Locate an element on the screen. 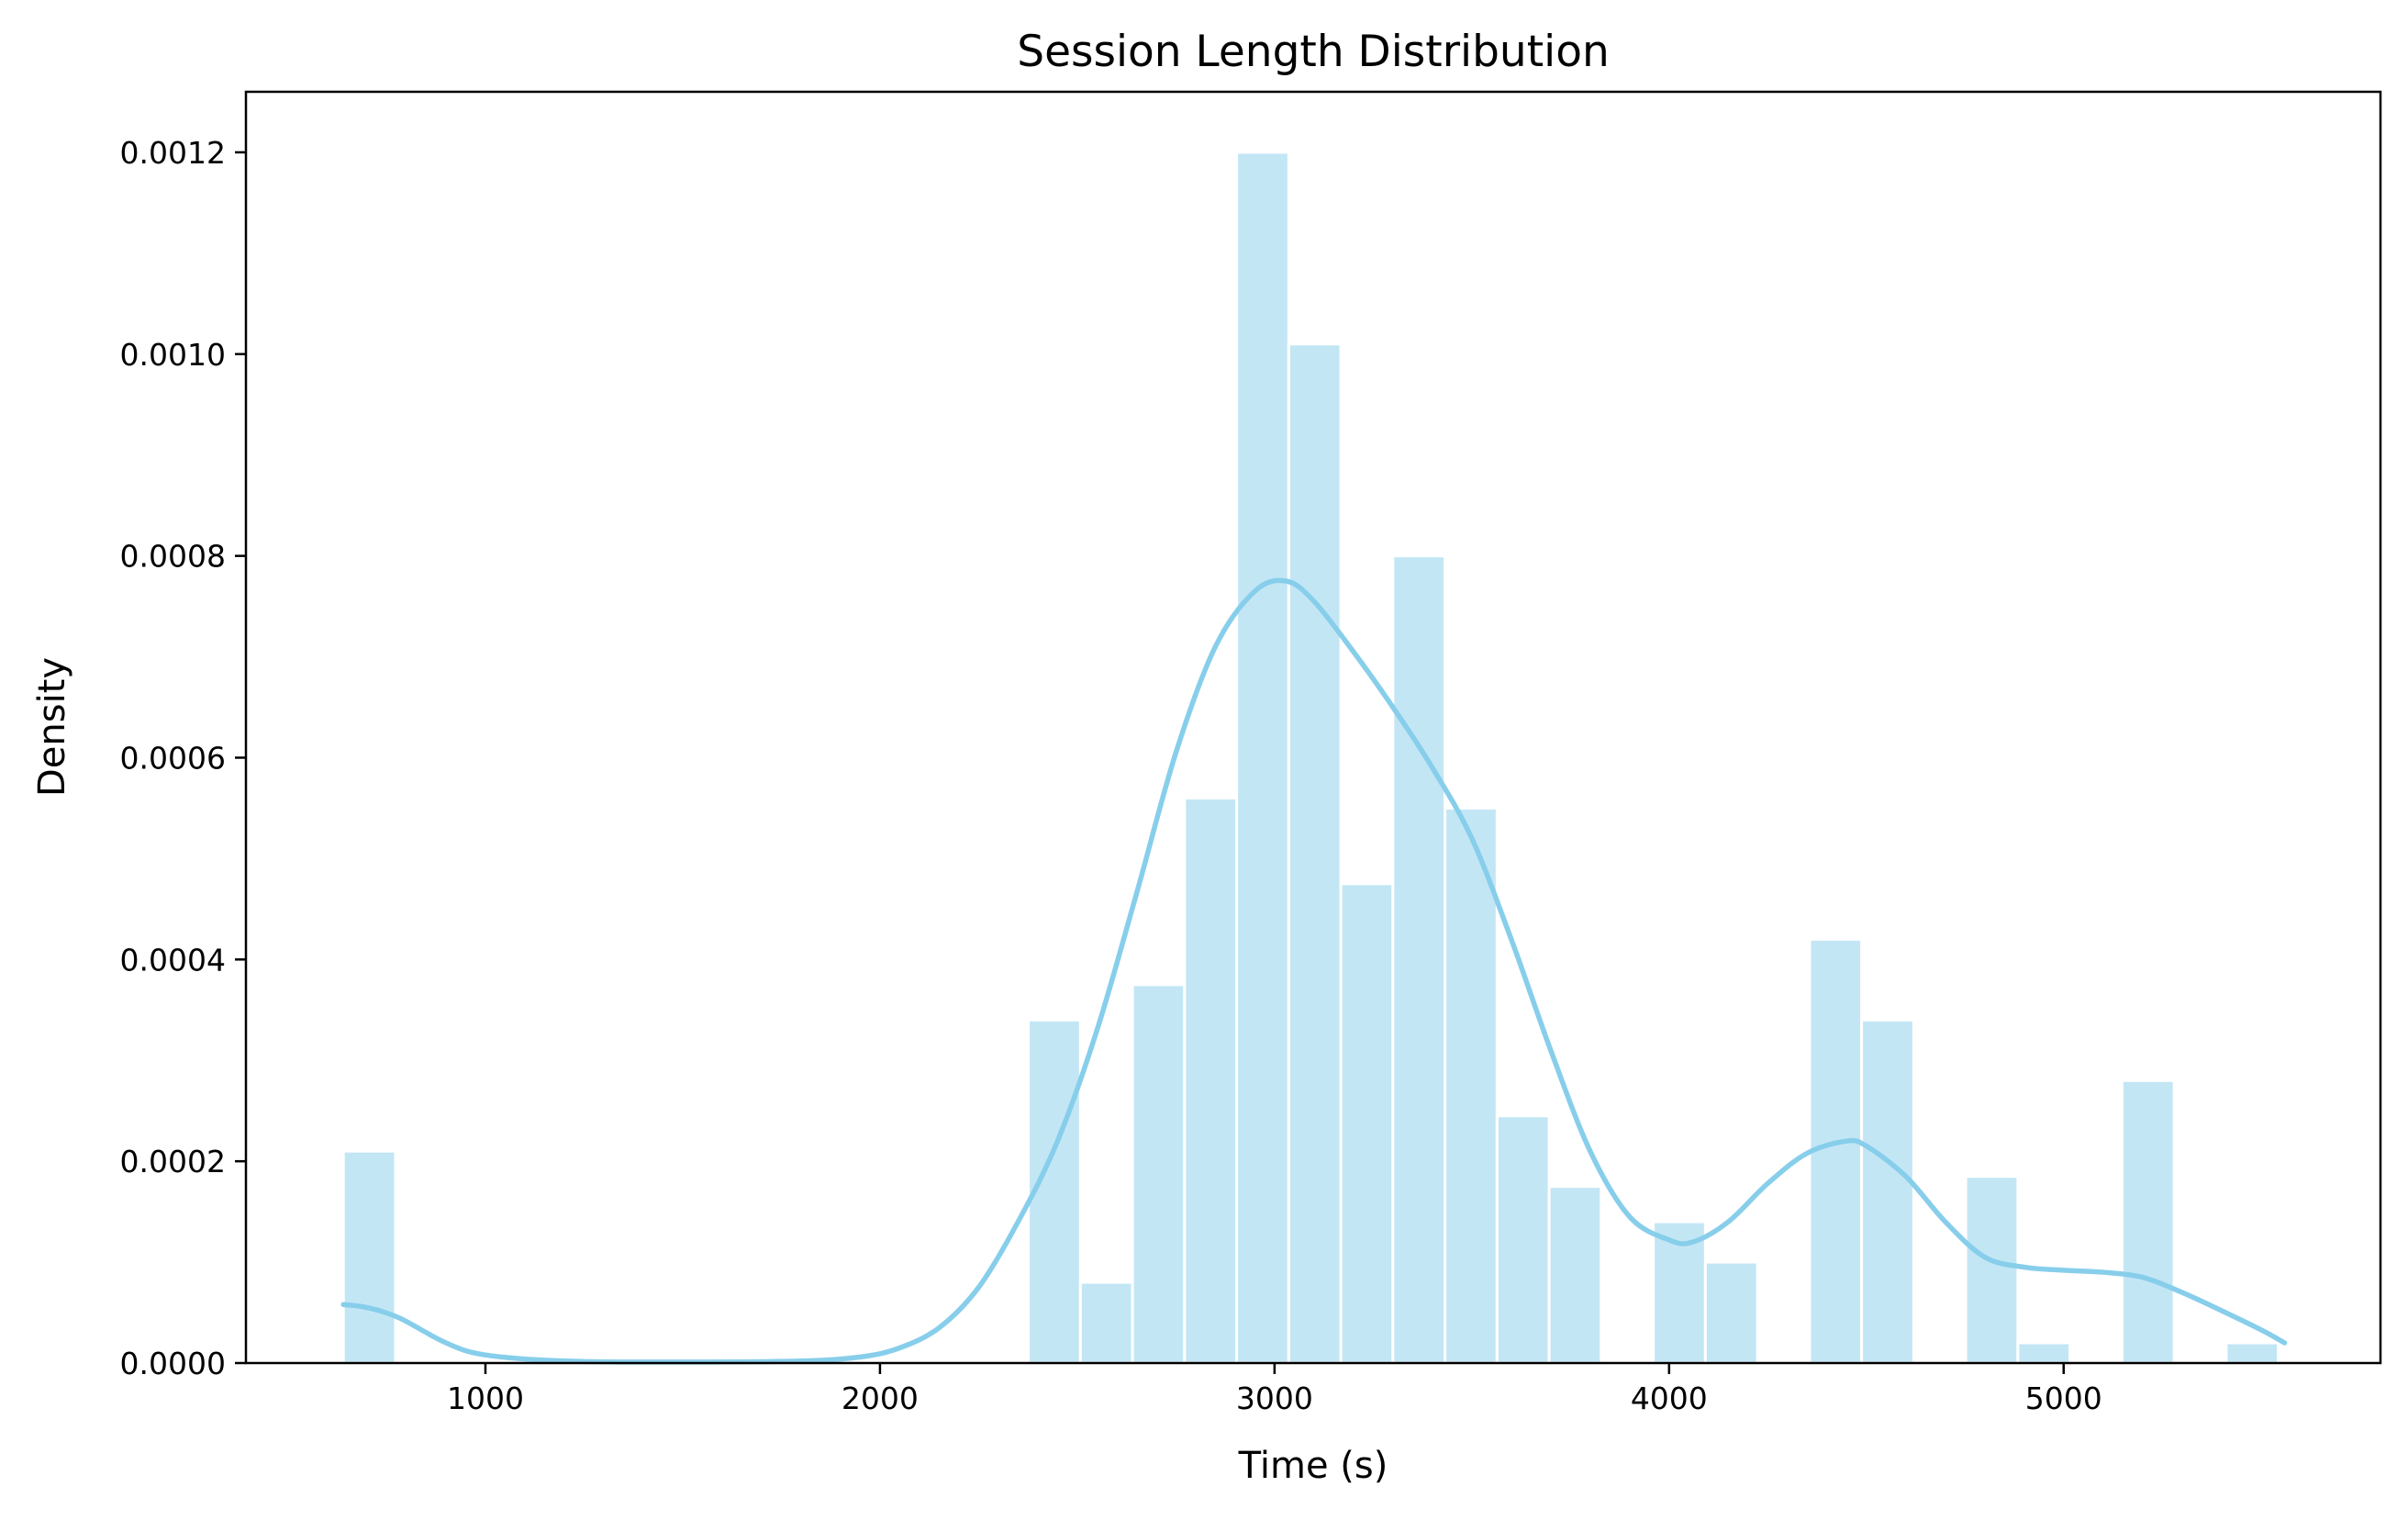  x-axis-ticks: 1000 2000 3000 4000 5000 is located at coordinates (1274, 1389).